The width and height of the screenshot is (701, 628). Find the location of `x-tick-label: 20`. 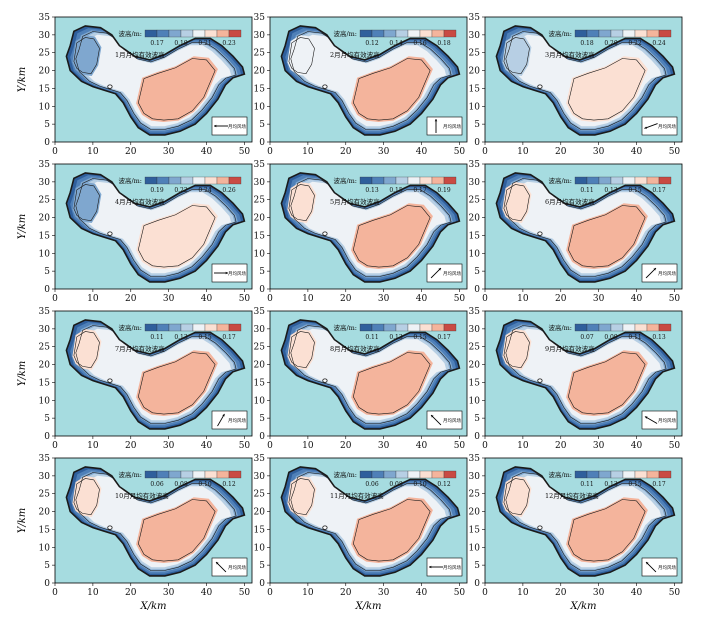

x-tick-label: 20 is located at coordinates (131, 299).